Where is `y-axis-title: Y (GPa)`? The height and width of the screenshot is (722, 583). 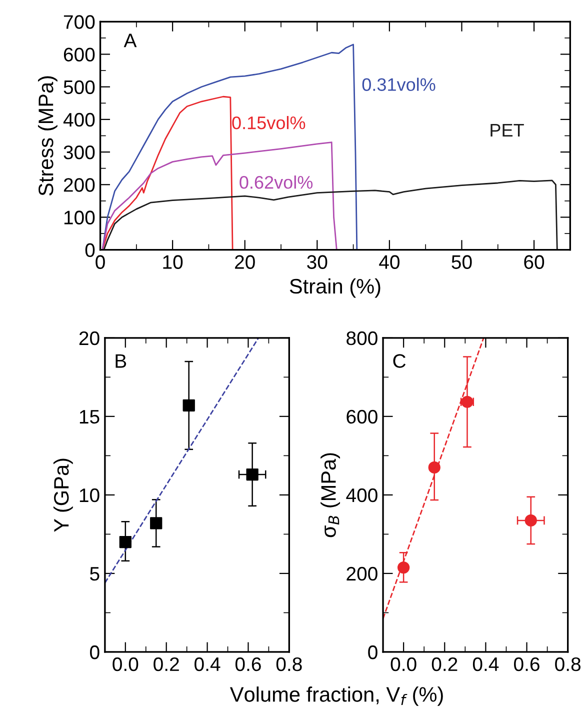
y-axis-title: Y (GPa) is located at coordinates (63, 495).